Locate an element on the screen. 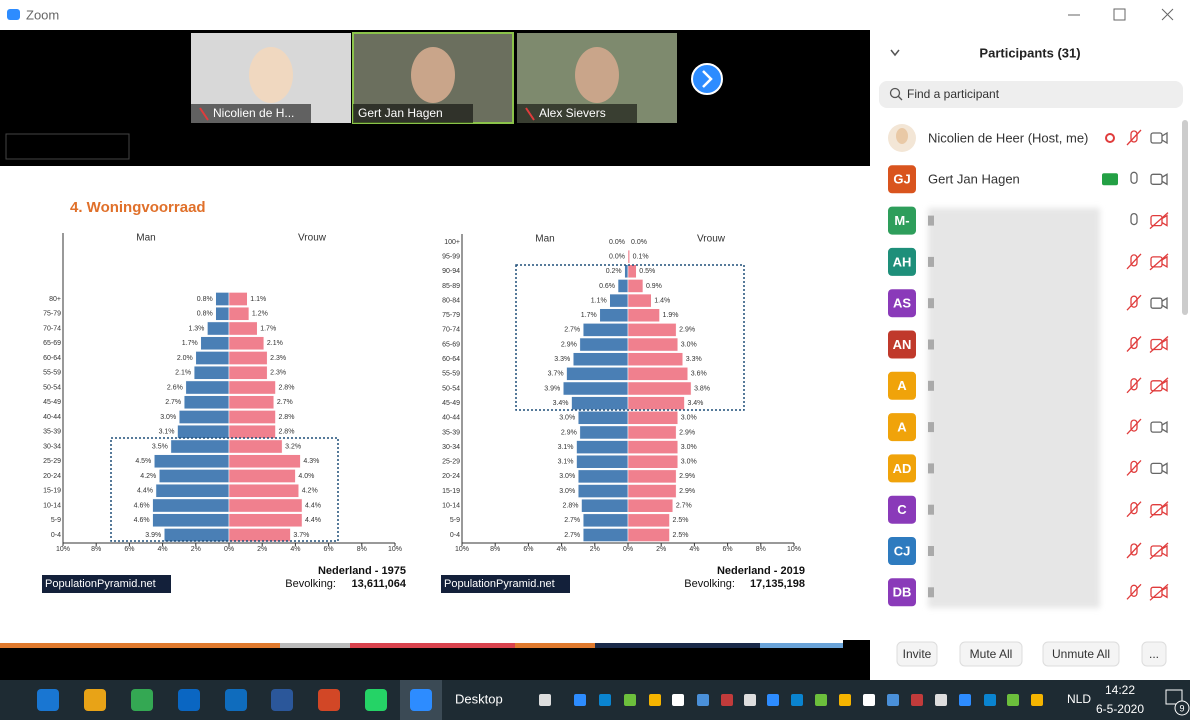 This screenshot has width=1190, height=725. search-box is located at coordinates (1031, 94).